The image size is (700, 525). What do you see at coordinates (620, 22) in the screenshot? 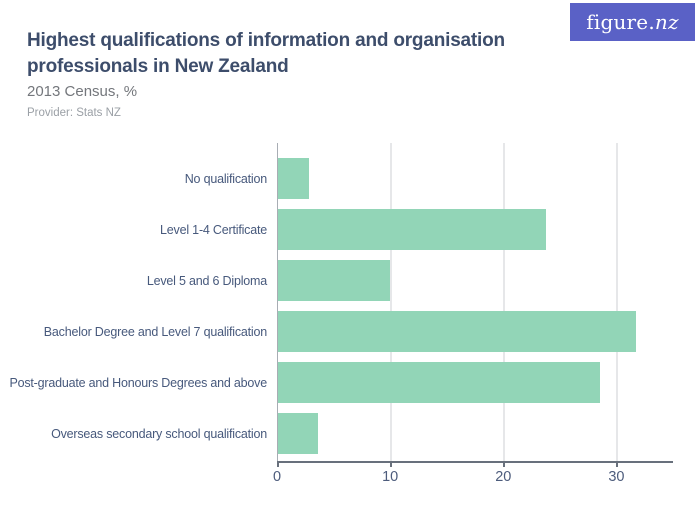
I see `logo-text-roman: figure.` at bounding box center [620, 22].